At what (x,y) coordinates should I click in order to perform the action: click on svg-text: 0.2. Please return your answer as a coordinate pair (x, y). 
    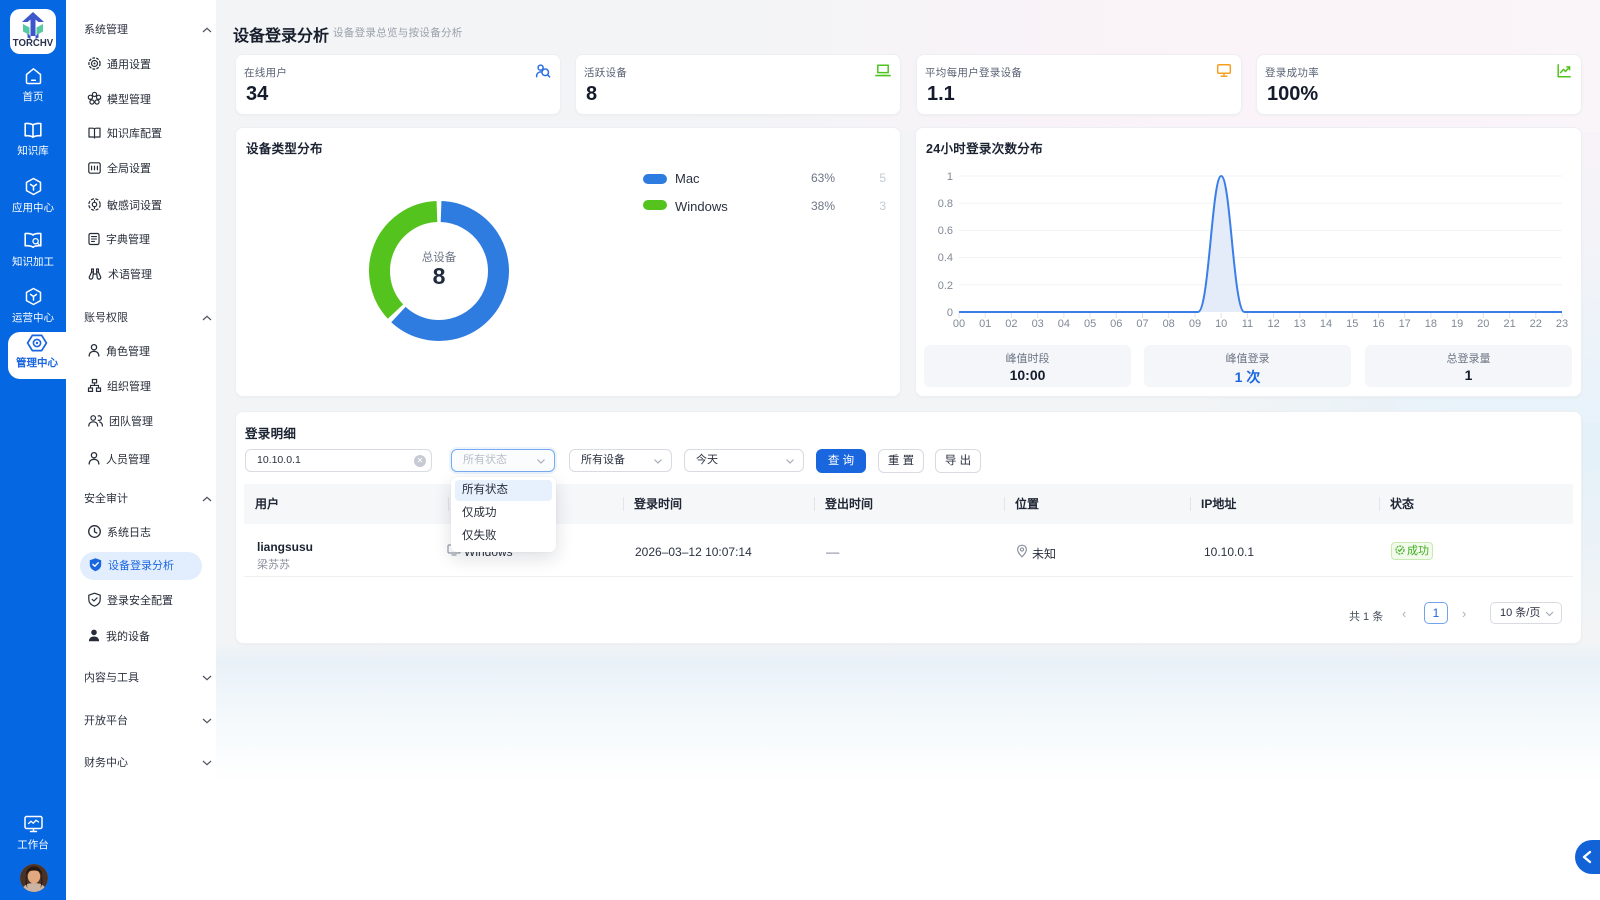
    Looking at the image, I should click on (945, 286).